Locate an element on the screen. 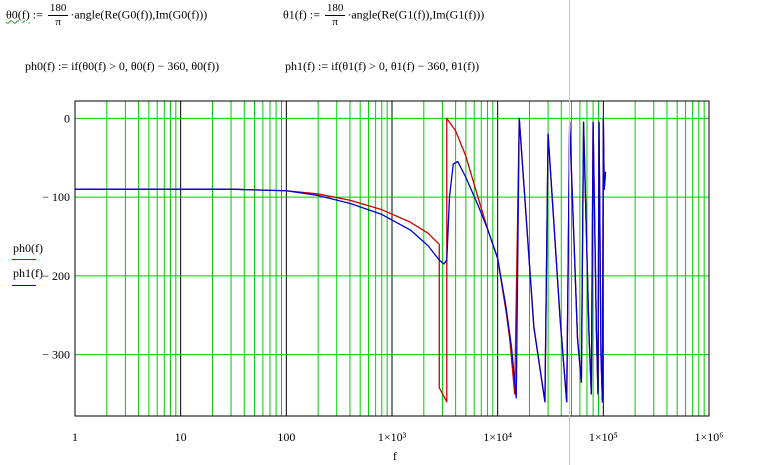  crosshair-cursor-line is located at coordinates (569, 232).